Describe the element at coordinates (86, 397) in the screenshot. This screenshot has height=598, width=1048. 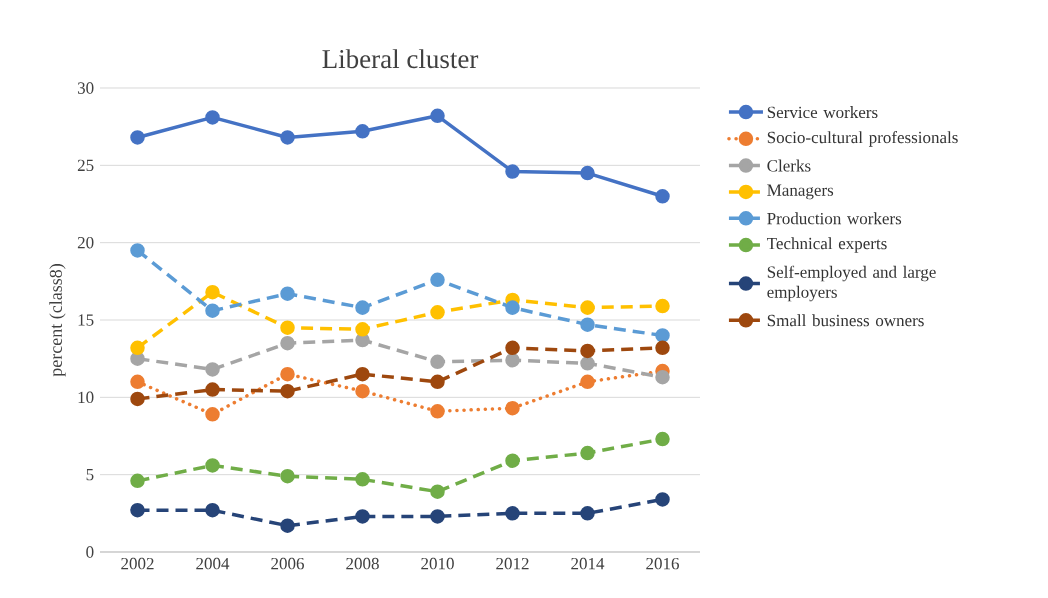
I see `y-tick-label: 10` at that location.